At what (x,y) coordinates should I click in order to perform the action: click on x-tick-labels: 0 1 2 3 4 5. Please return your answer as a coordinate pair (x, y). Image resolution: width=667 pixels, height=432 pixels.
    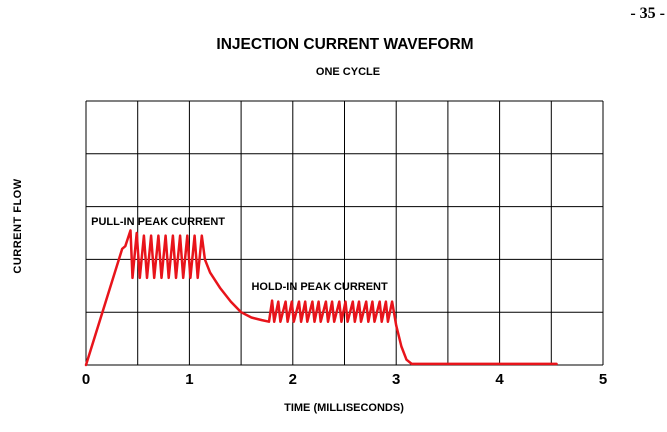
    Looking at the image, I should click on (344, 379).